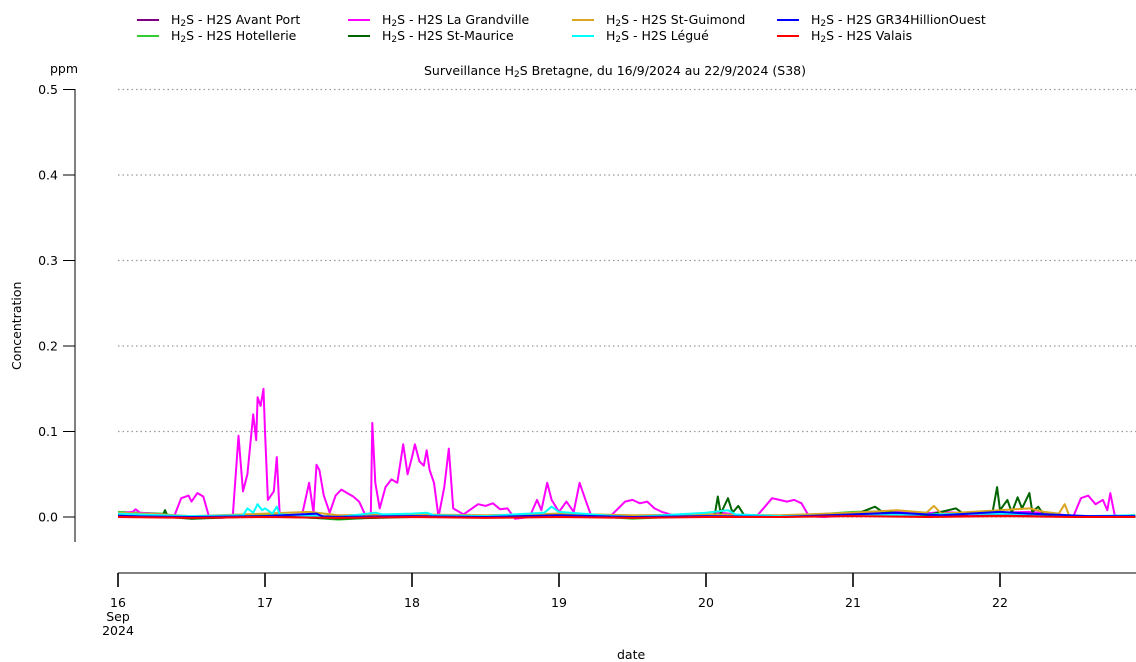  What do you see at coordinates (1000, 602) in the screenshot?
I see `x-tick-label: 22` at bounding box center [1000, 602].